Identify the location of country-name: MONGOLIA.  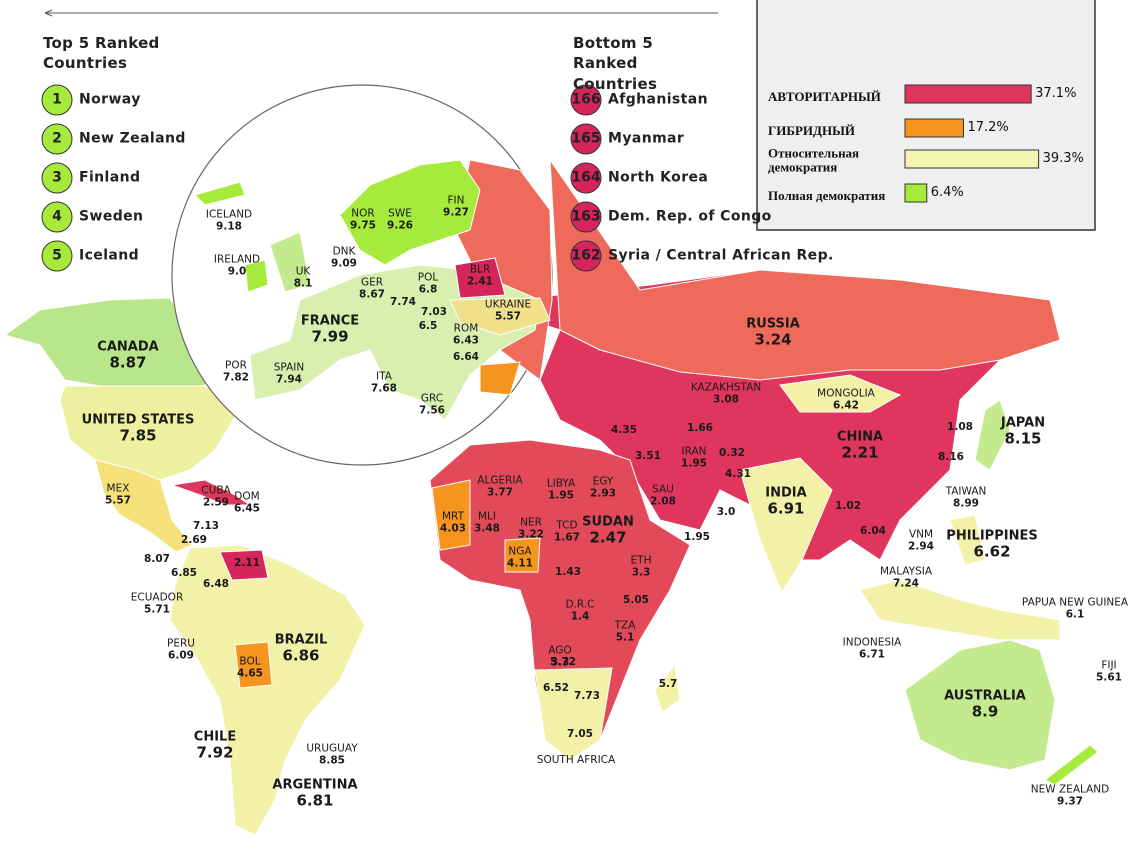
(846, 393).